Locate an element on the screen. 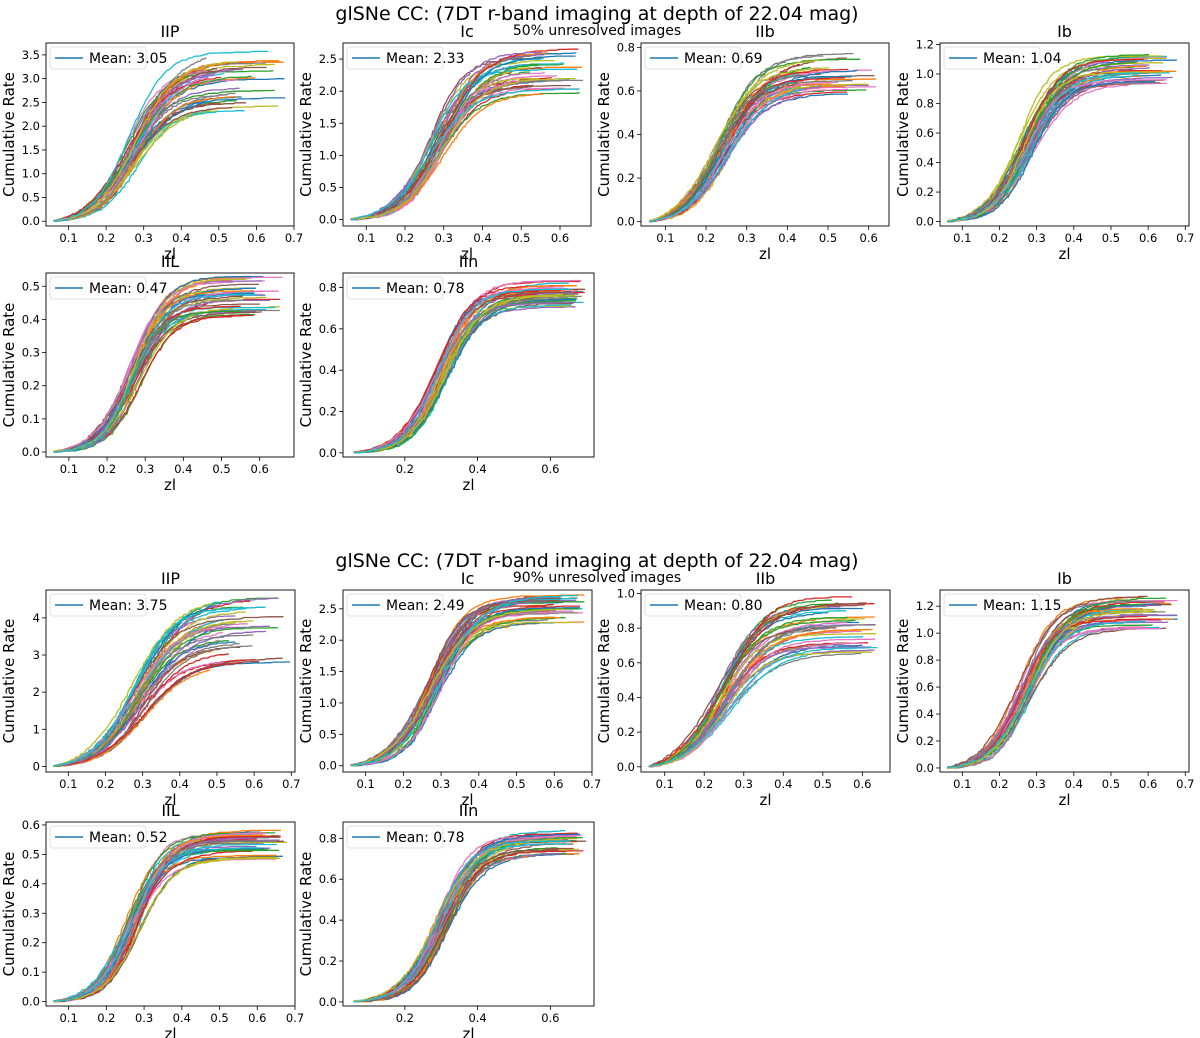  panel-title: Ib is located at coordinates (1064, 31).